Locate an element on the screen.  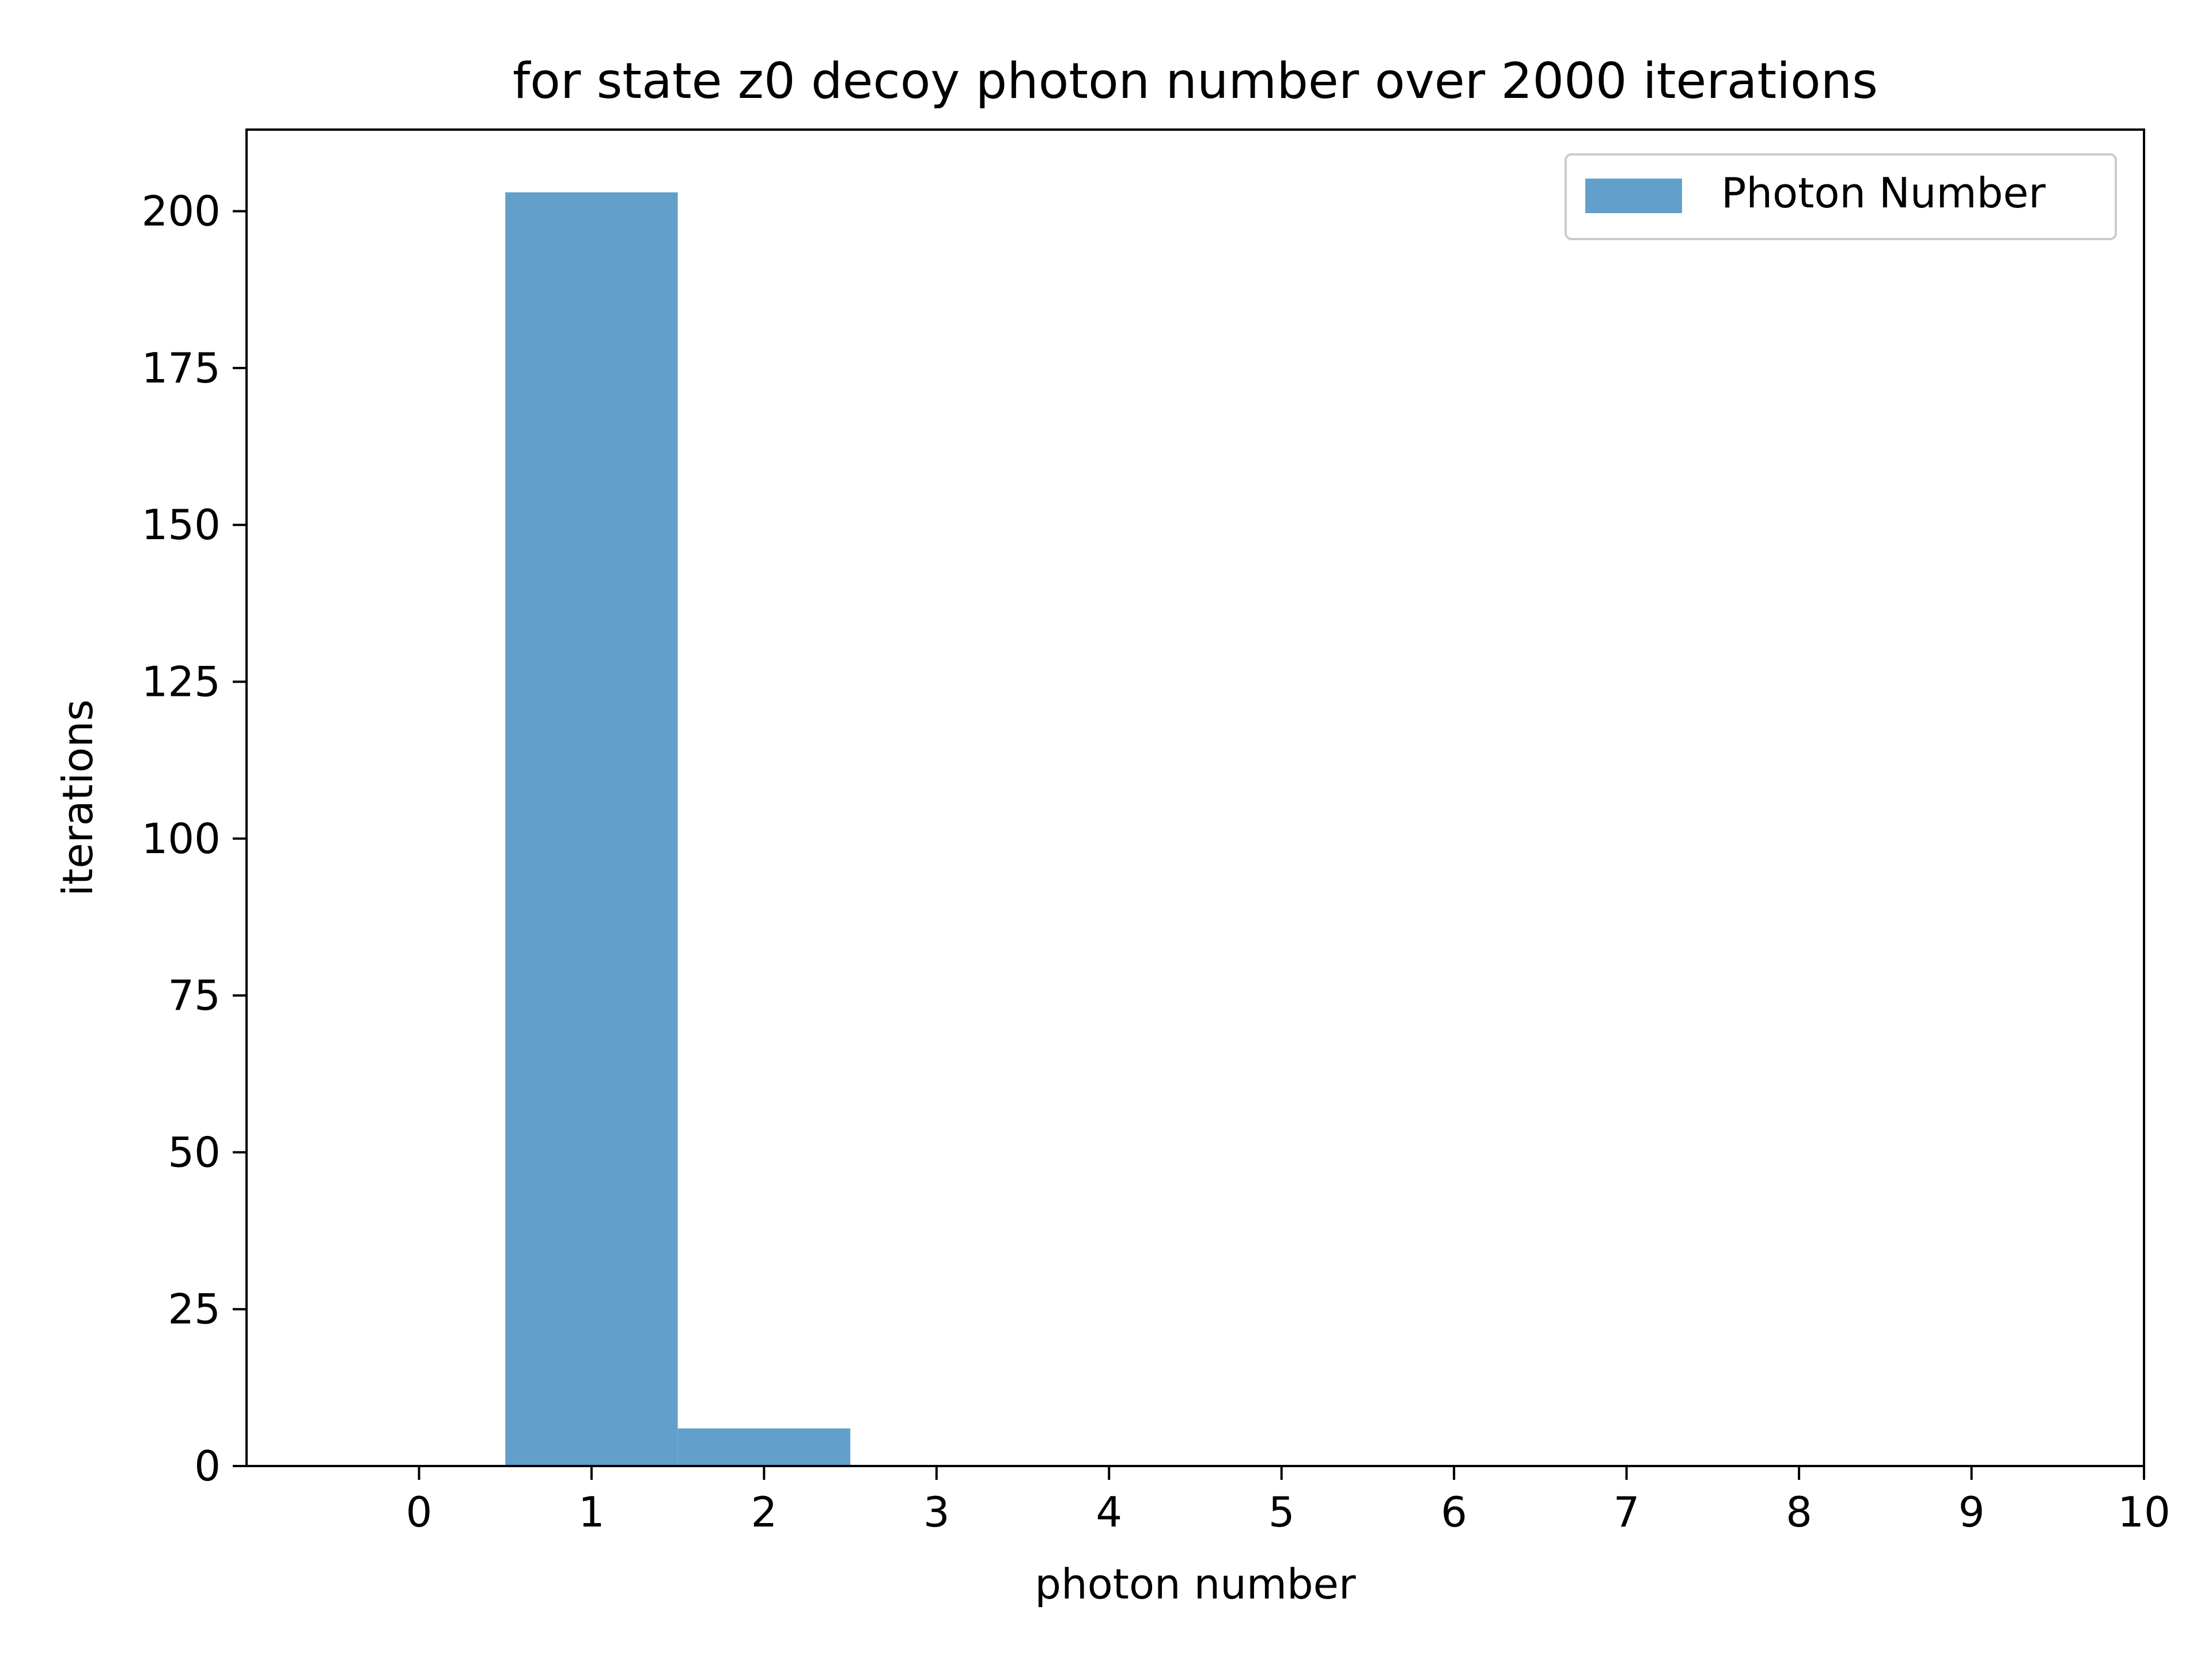
y-tick-label: 175 is located at coordinates (181, 368).